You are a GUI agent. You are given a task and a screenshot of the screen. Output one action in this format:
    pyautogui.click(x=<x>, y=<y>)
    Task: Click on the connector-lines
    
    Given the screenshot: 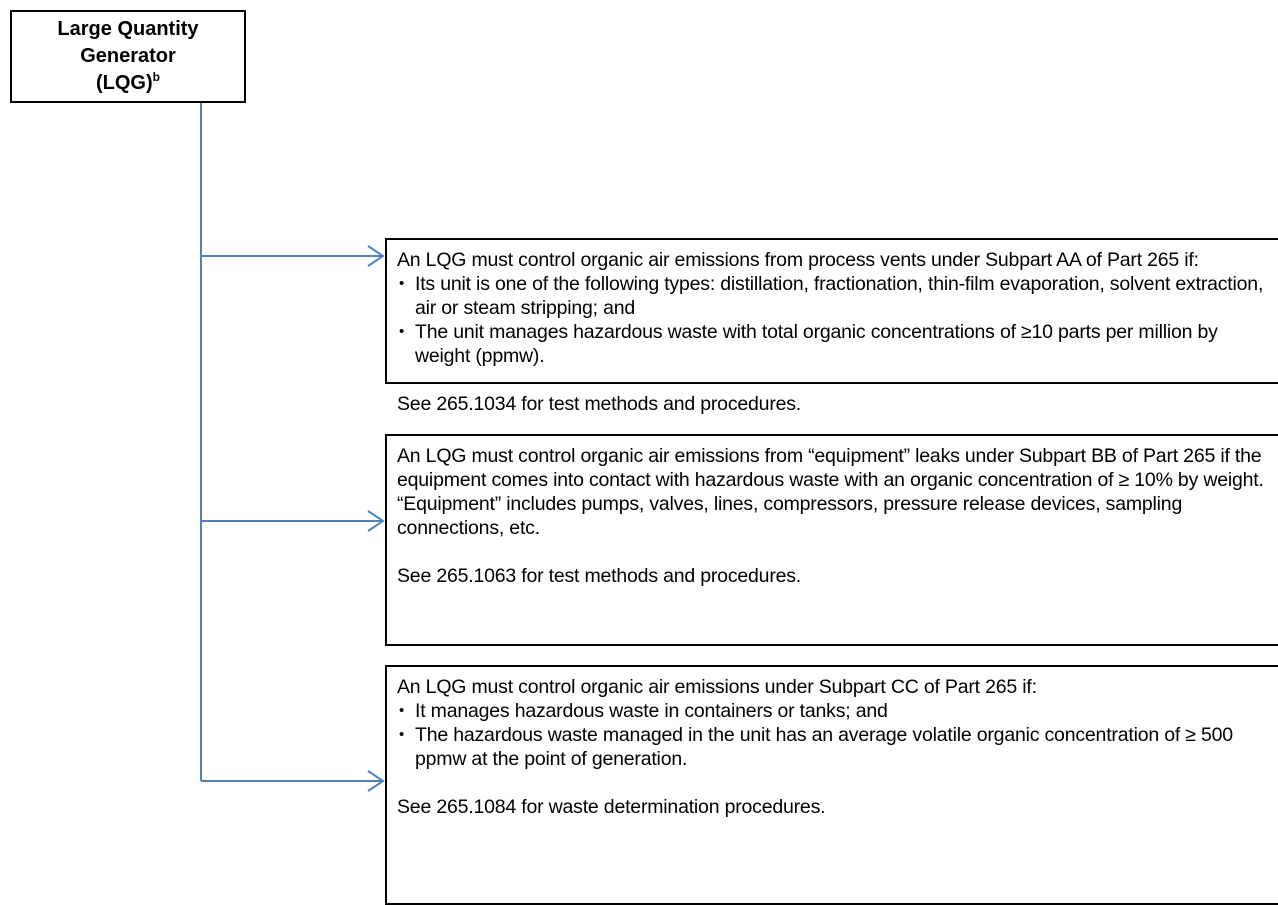 What is the action you would take?
    pyautogui.click(x=292, y=447)
    